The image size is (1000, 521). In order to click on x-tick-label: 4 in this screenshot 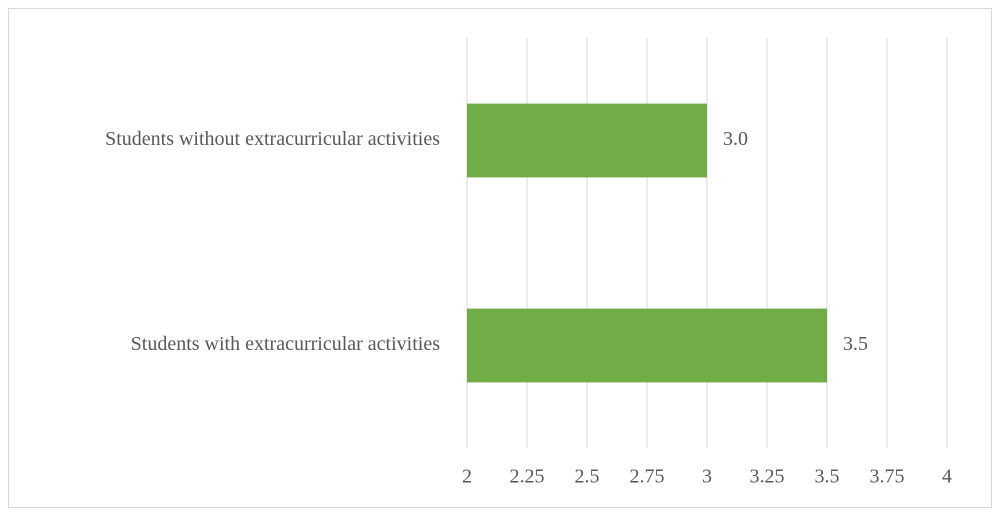, I will do `click(947, 477)`.